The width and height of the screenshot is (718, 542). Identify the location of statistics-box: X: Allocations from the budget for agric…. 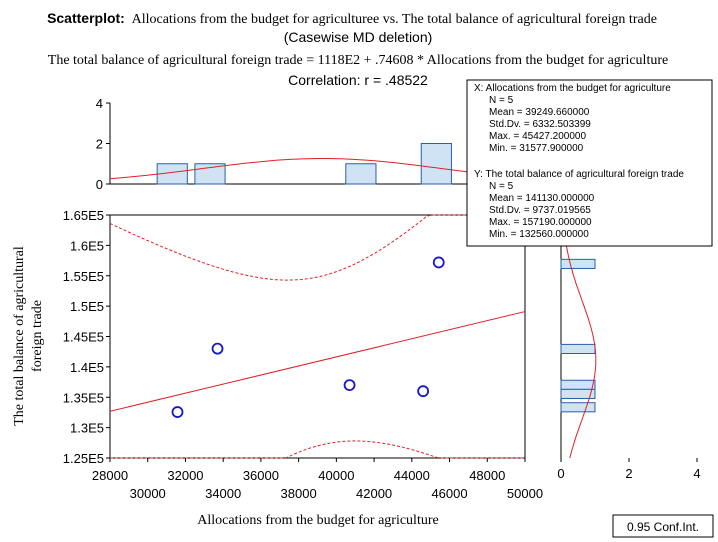
(589, 163).